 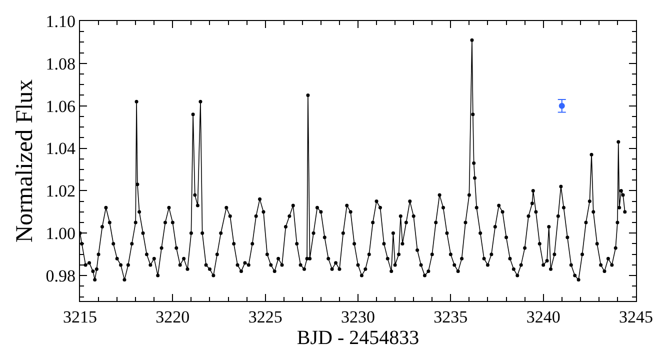 I want to click on y-tick-label: 1.10, so click(x=61, y=21).